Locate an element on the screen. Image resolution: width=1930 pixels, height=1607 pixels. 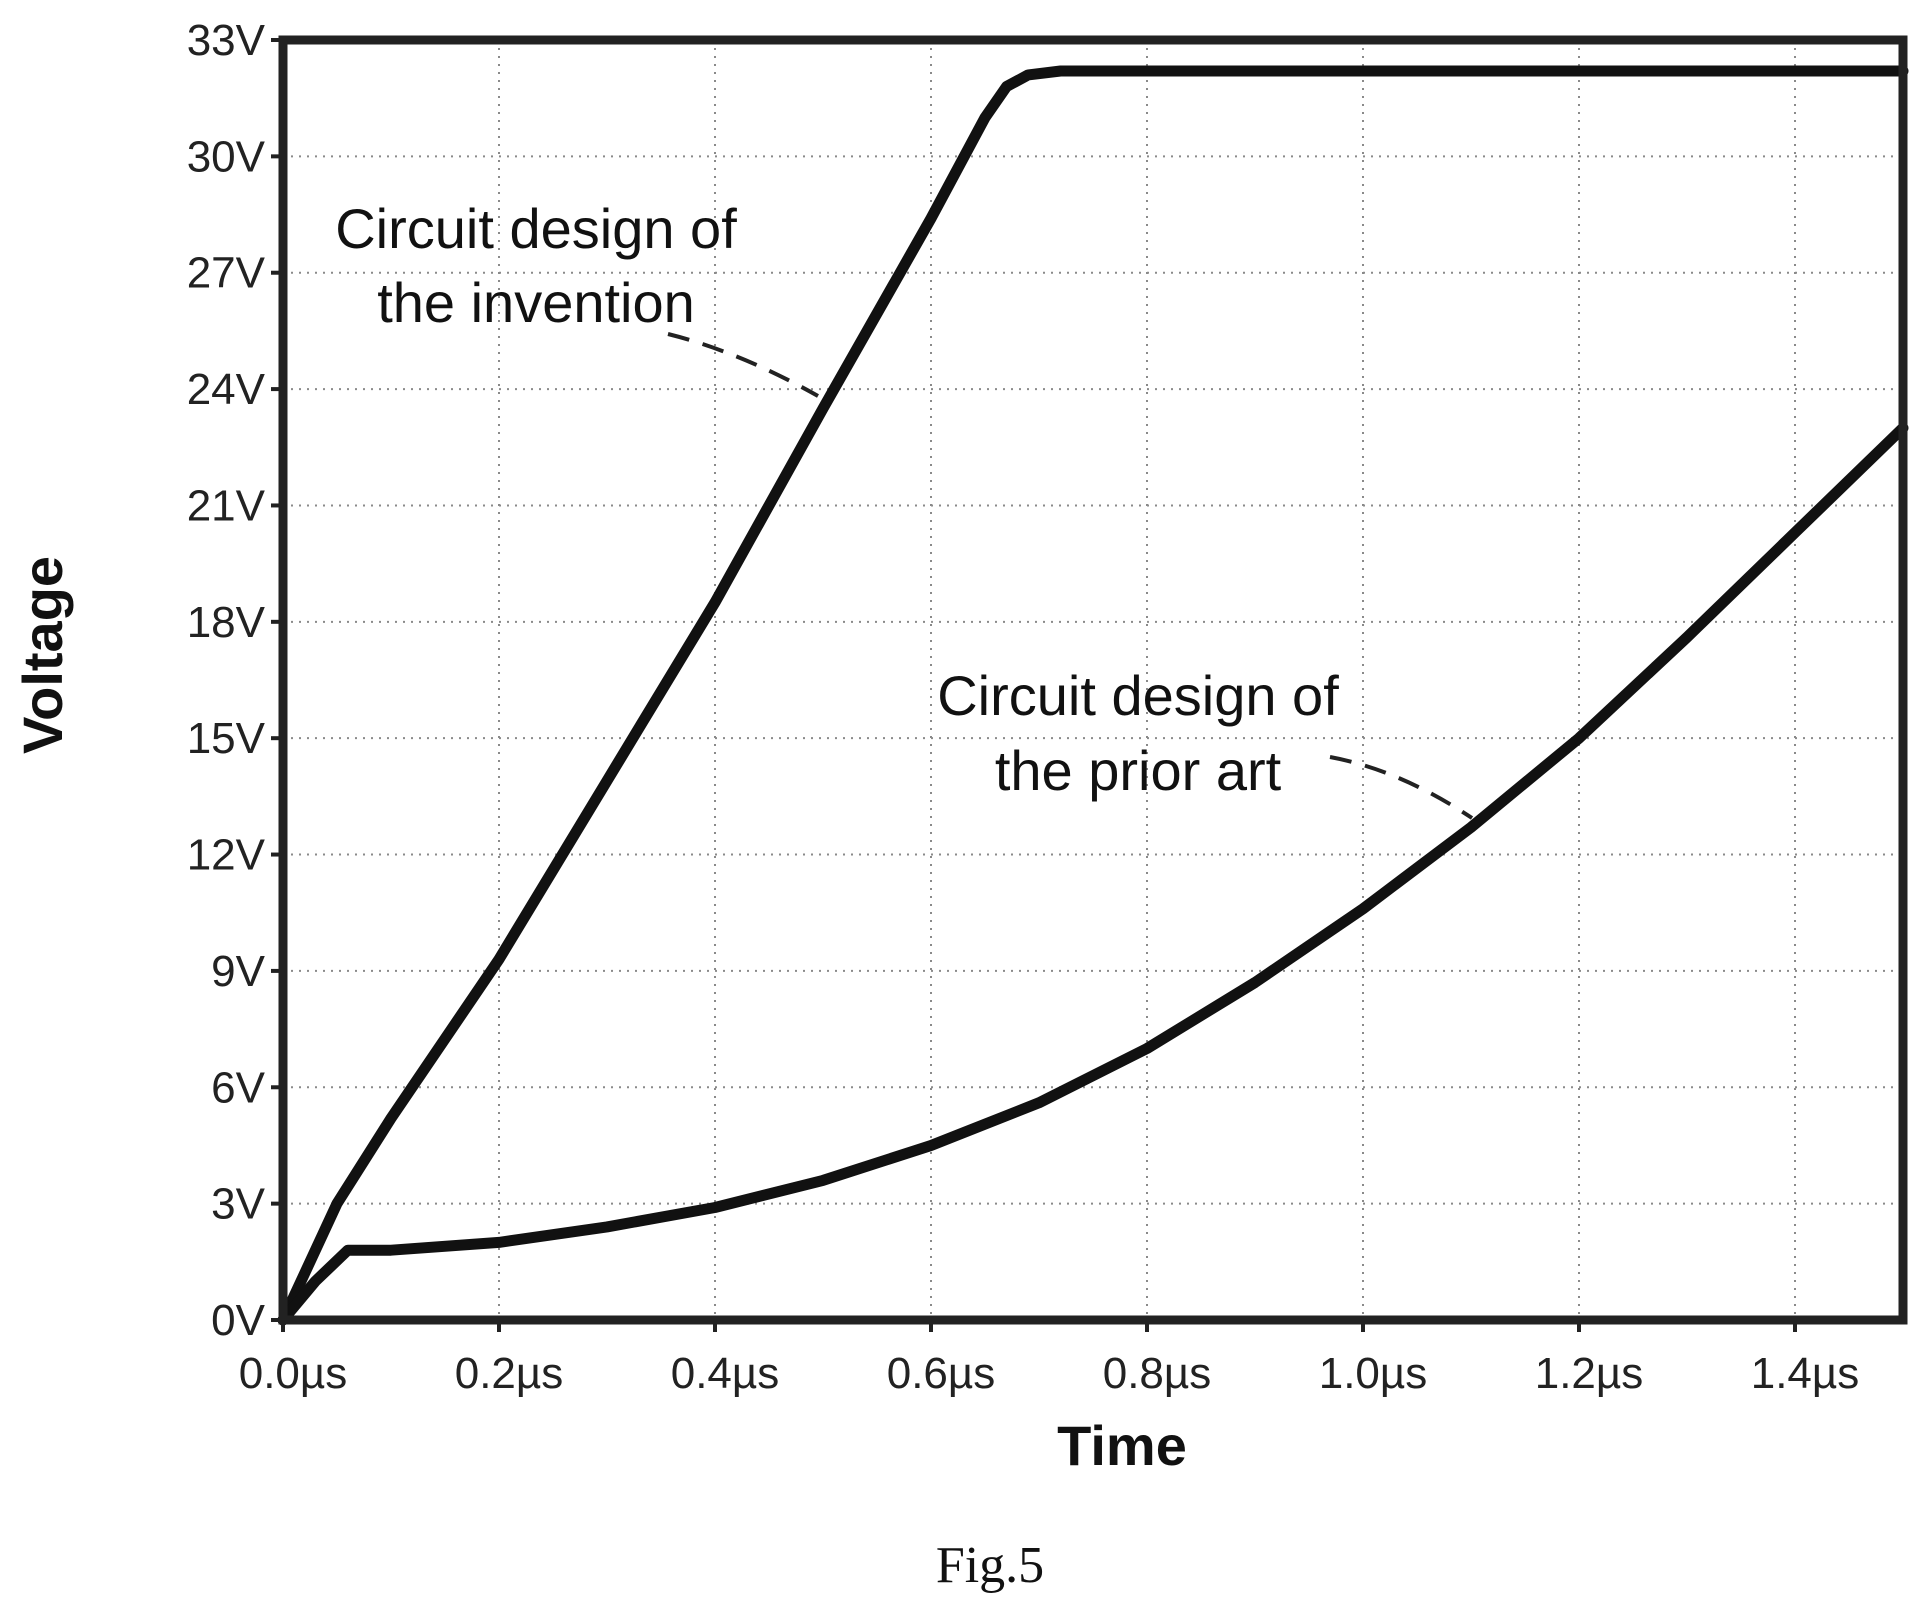
x-tick-label-0: 0.0µs is located at coordinates (293, 1373).